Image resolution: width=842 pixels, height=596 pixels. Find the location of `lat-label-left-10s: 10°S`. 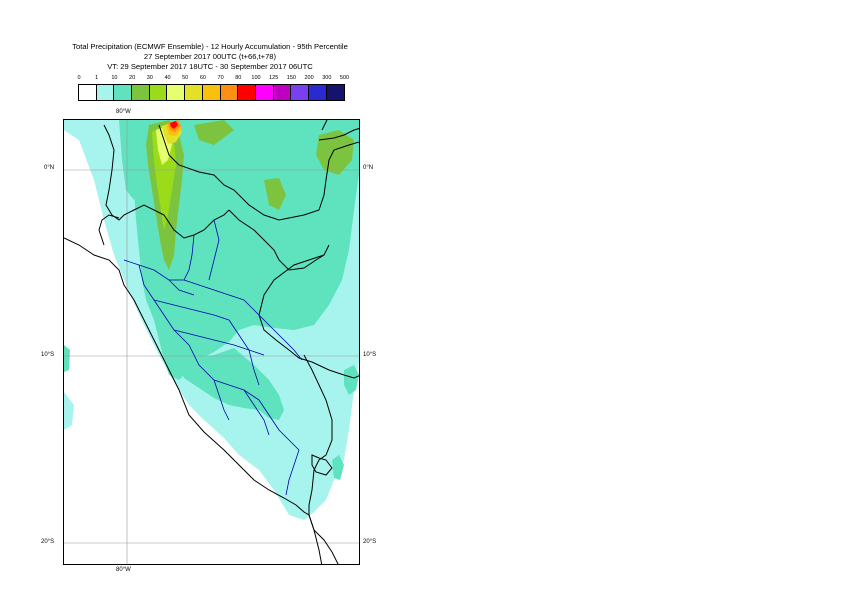

lat-label-left-10s: 10°S is located at coordinates (48, 355).